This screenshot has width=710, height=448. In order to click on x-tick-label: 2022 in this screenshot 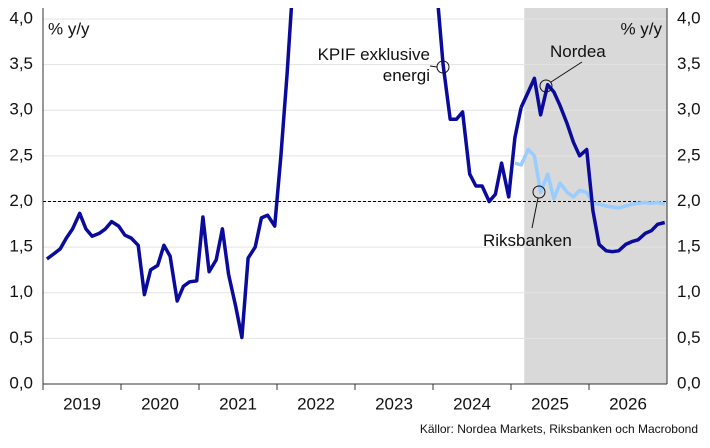, I will do `click(316, 403)`.